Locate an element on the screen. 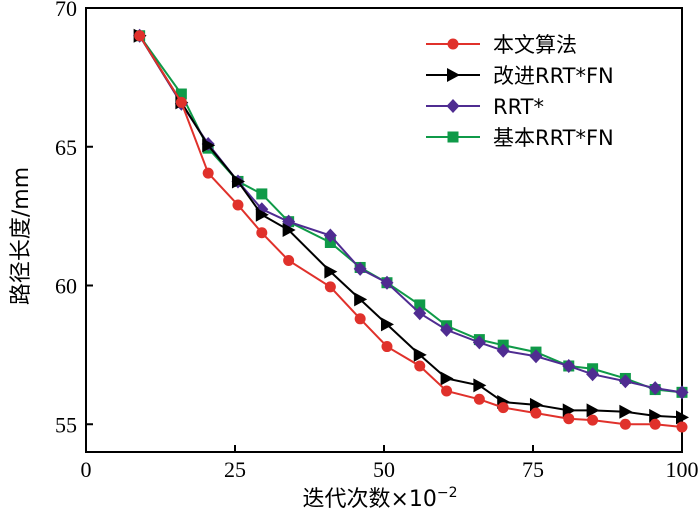 The height and width of the screenshot is (523, 700). x-tick-label-4: 100 is located at coordinates (682, 469).